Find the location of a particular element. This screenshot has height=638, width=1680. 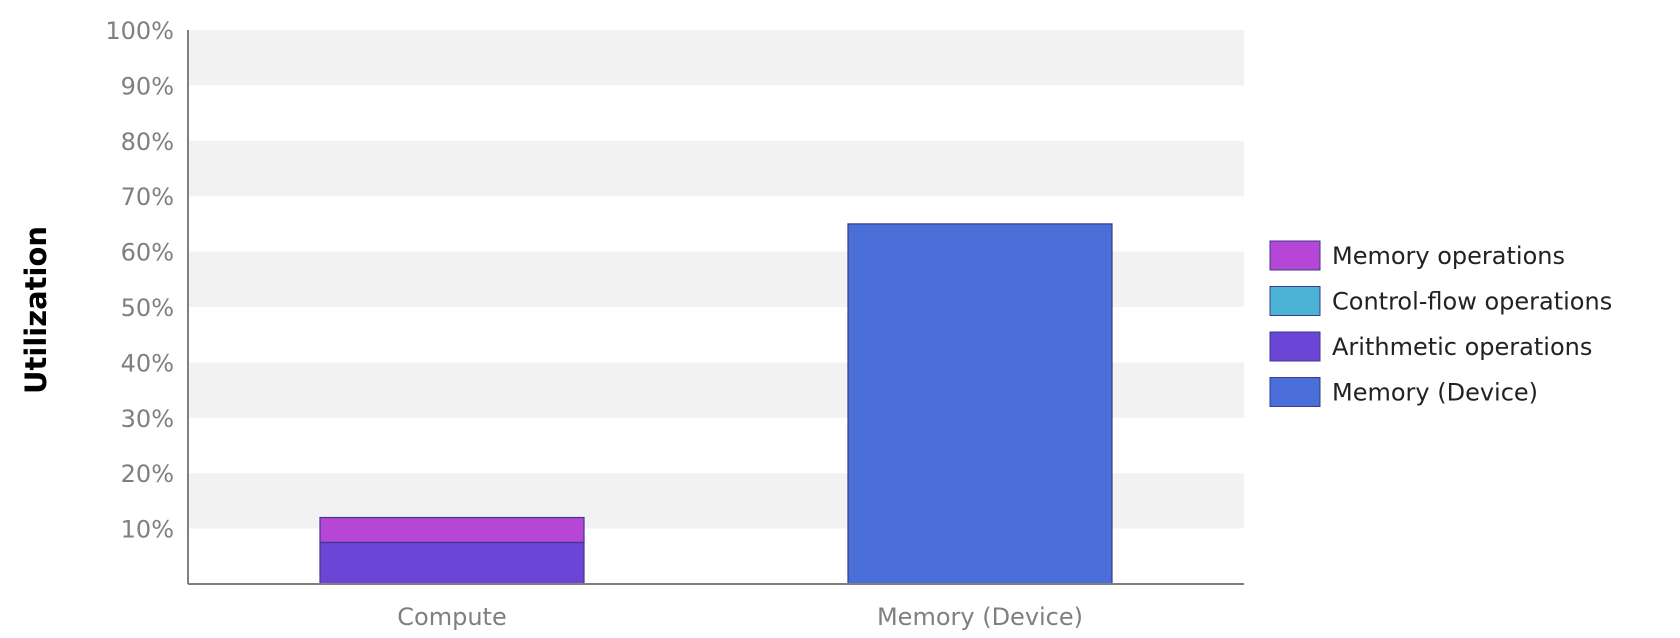

y-axis-label: Utilization is located at coordinates (36, 310).